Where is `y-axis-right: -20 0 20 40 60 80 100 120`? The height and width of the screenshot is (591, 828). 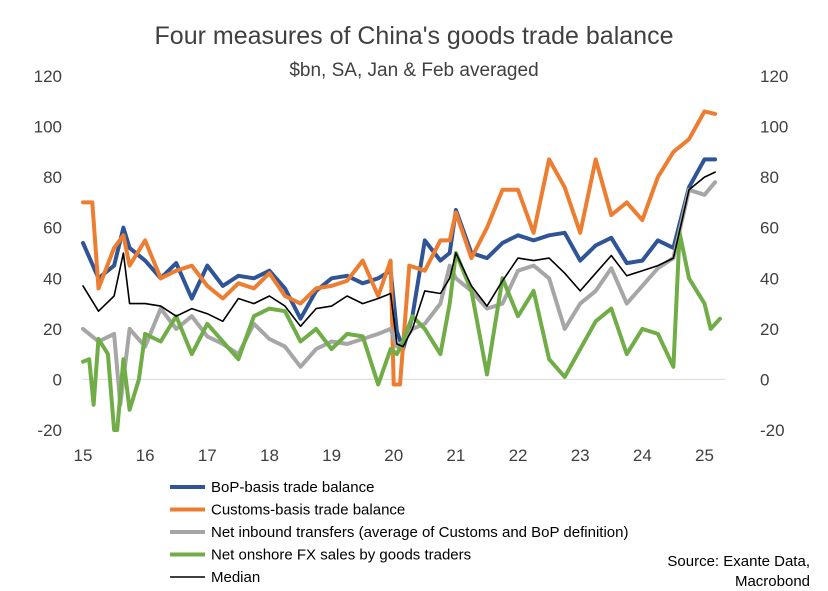
y-axis-right: -20 0 20 40 60 80 100 120 is located at coordinates (774, 253).